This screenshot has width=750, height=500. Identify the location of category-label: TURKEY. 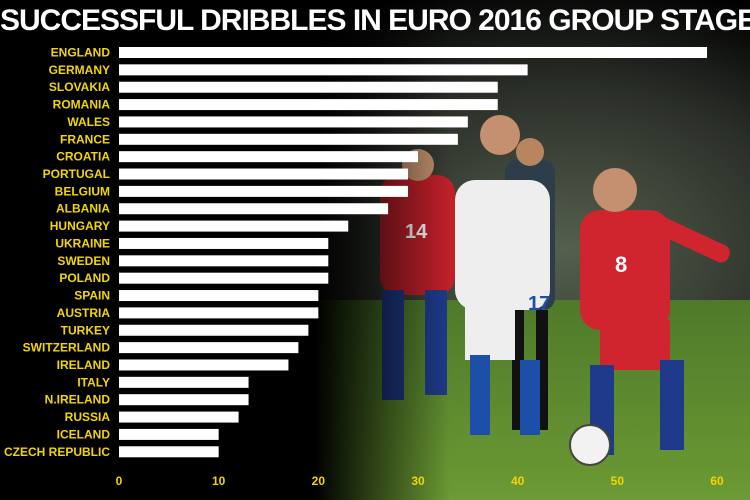
(85, 330).